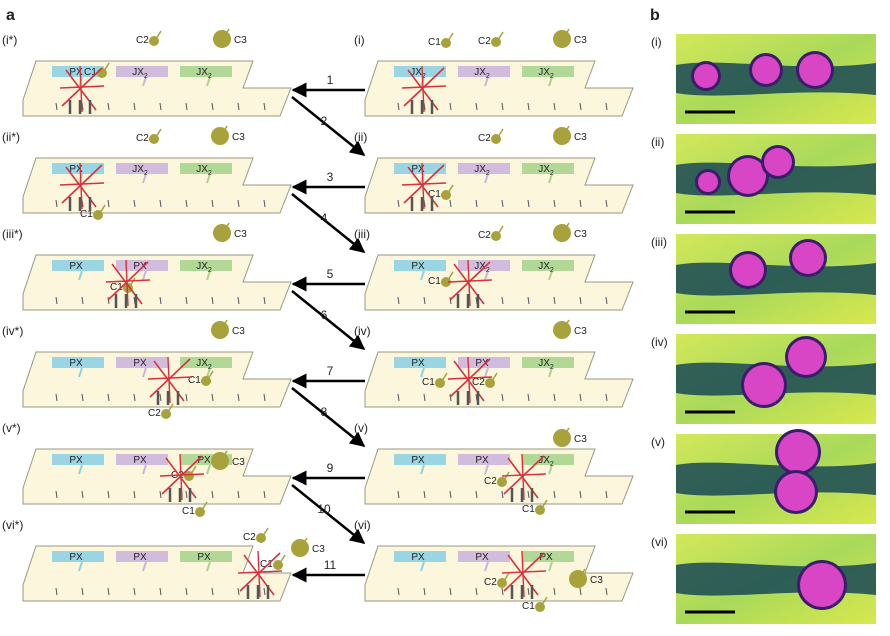 Image resolution: width=890 pixels, height=636 pixels. I want to click on row-label: (v), so click(361, 428).